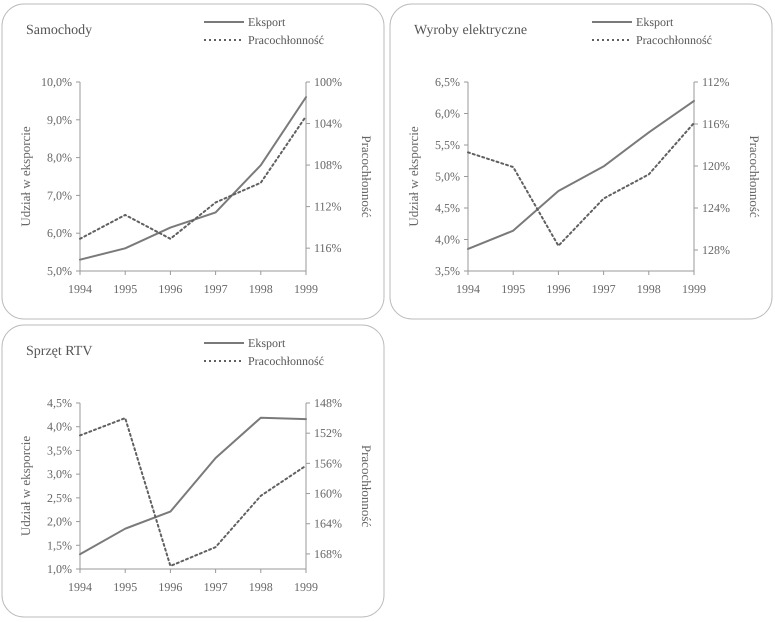  Describe the element at coordinates (59, 545) in the screenshot. I see `y-tick-label: 1,5%` at that location.